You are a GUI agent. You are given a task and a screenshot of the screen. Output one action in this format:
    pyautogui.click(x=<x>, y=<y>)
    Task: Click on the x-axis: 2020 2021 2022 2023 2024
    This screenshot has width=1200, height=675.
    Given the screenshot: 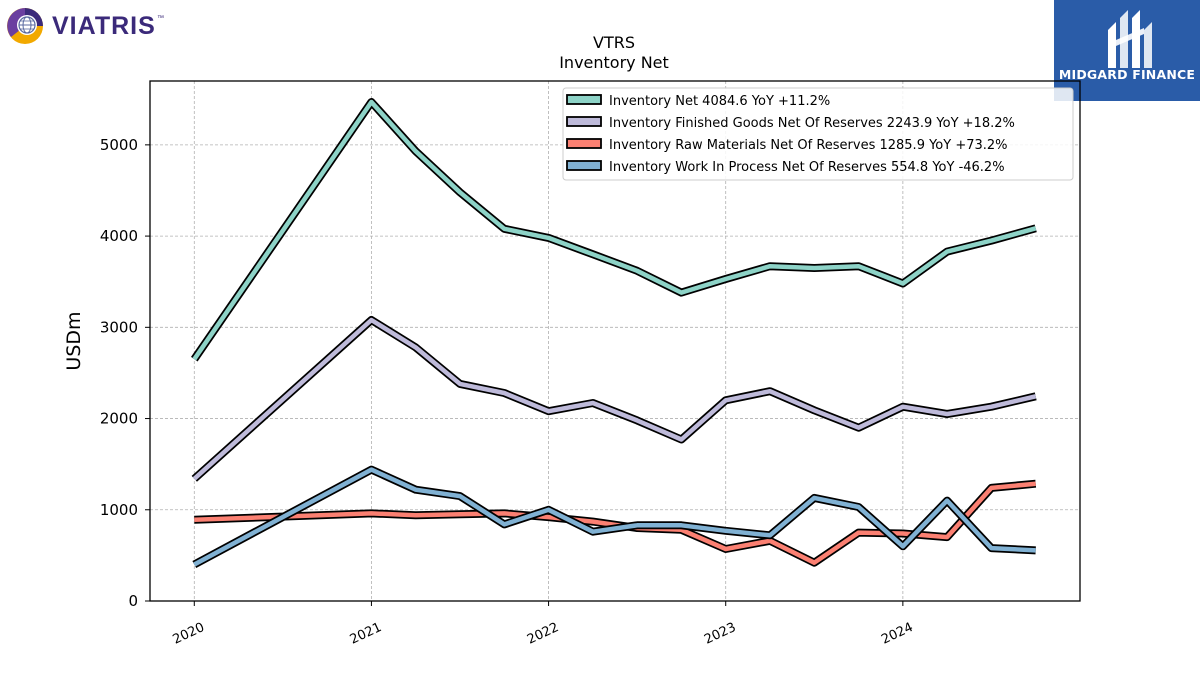 What is the action you would take?
    pyautogui.click(x=543, y=624)
    